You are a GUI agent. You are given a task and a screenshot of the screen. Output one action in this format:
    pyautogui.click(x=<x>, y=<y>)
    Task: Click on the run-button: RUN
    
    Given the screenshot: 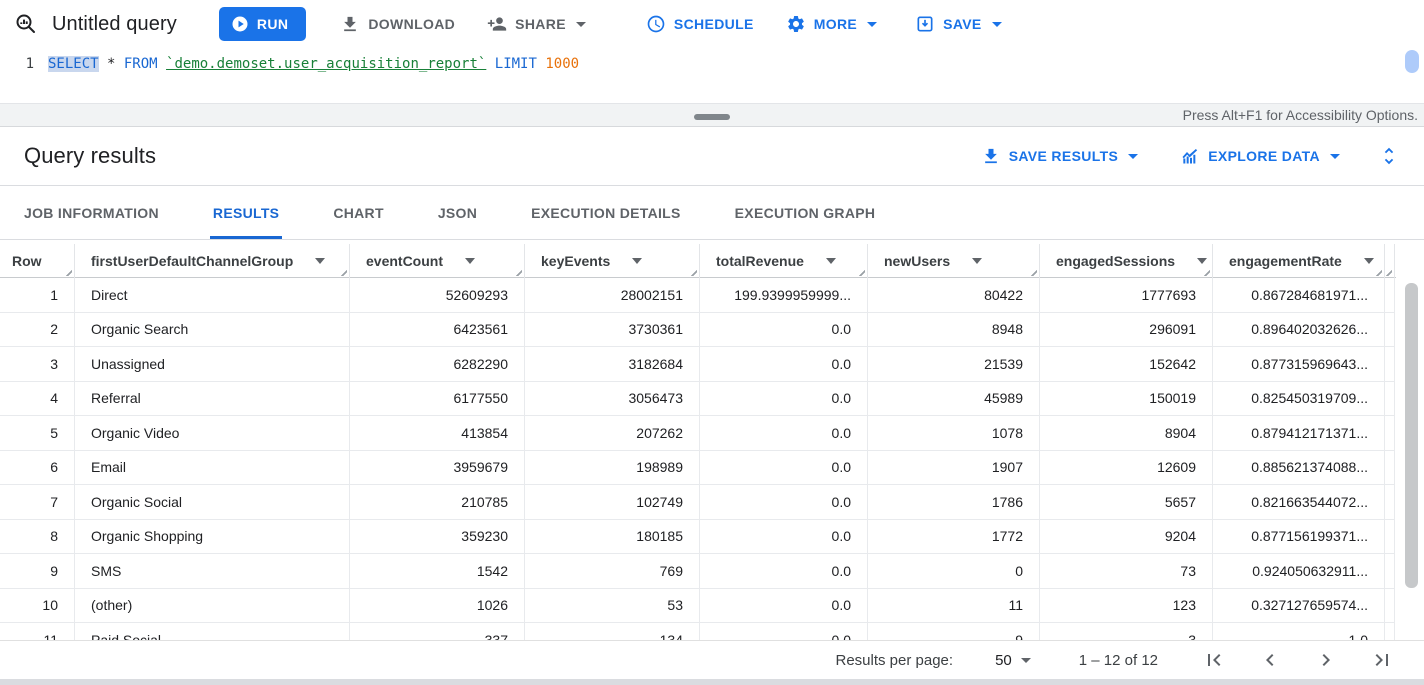 What is the action you would take?
    pyautogui.click(x=262, y=24)
    